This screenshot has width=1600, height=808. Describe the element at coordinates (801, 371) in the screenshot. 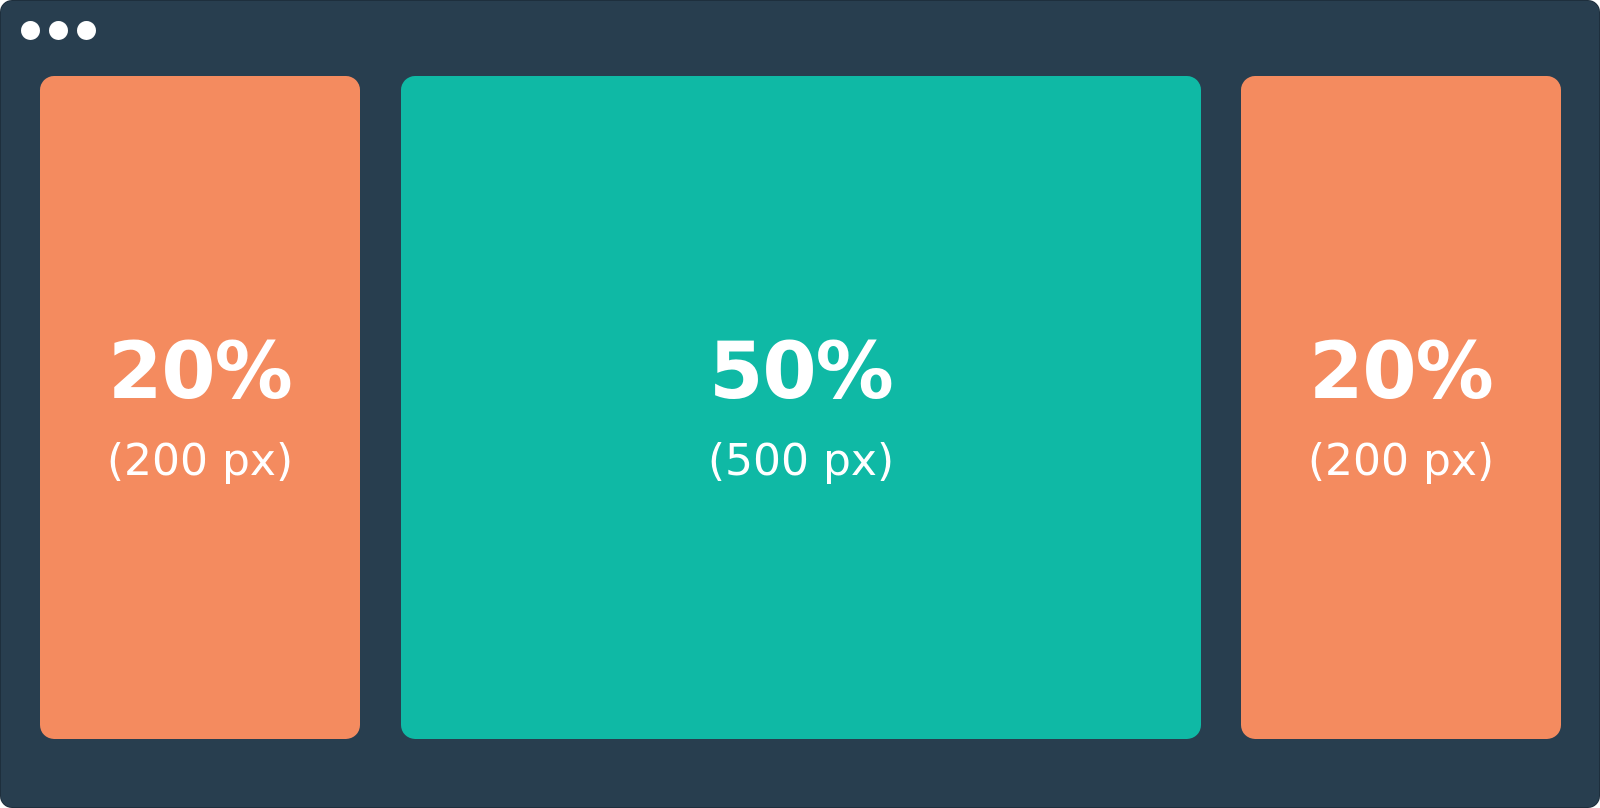

I see `panel-percent-label: 50%` at that location.